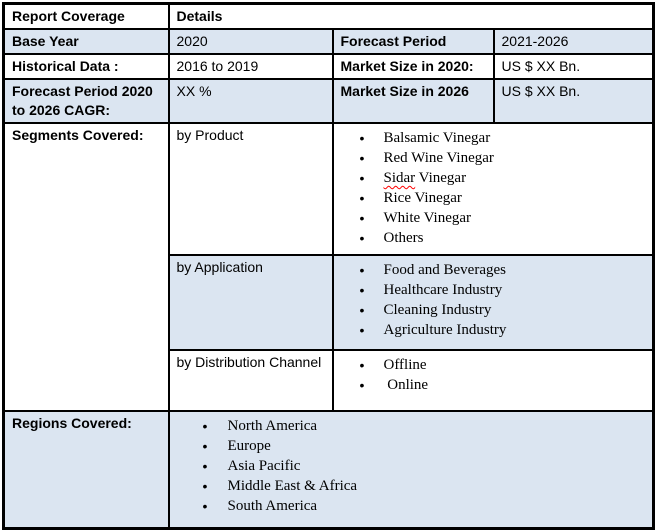  I want to click on cagr-label: Forecast Period 2020 to 2026 CAGR:, so click(86, 101).